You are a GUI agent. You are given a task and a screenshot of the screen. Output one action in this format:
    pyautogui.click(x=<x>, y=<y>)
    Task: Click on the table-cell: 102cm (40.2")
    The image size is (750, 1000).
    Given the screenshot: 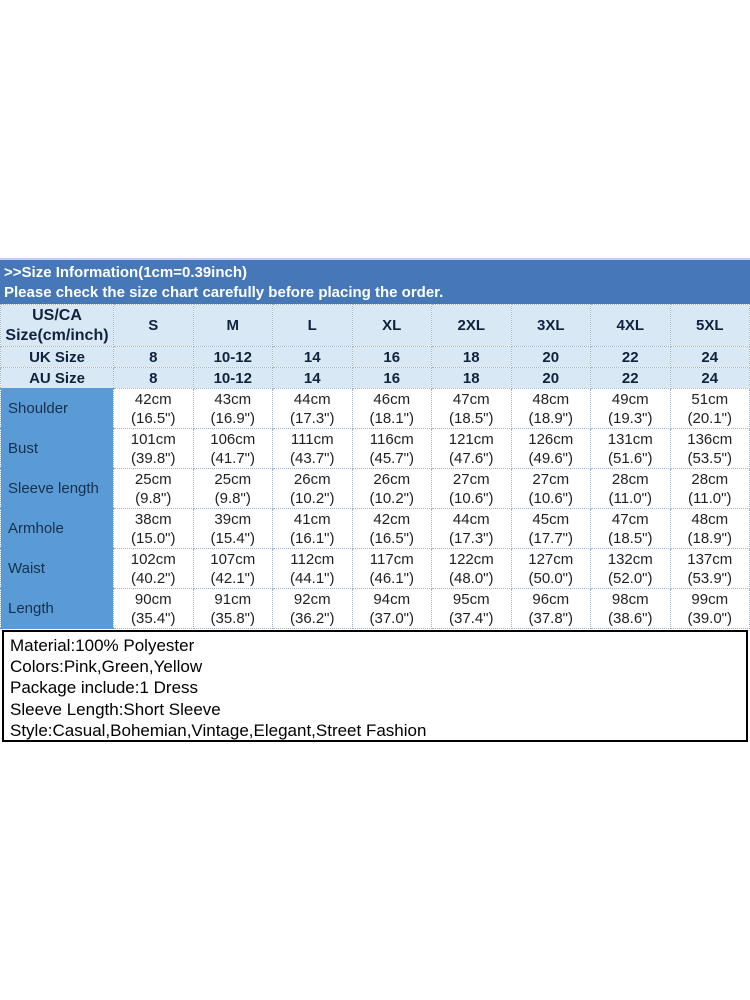 What is the action you would take?
    pyautogui.click(x=153, y=568)
    